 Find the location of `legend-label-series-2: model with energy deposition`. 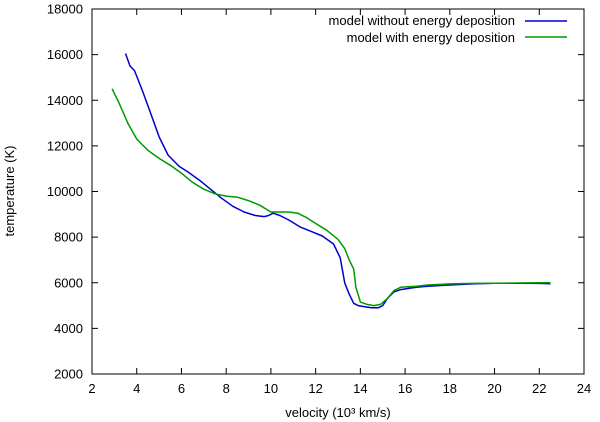

legend-label-series-2: model with energy deposition is located at coordinates (431, 37).